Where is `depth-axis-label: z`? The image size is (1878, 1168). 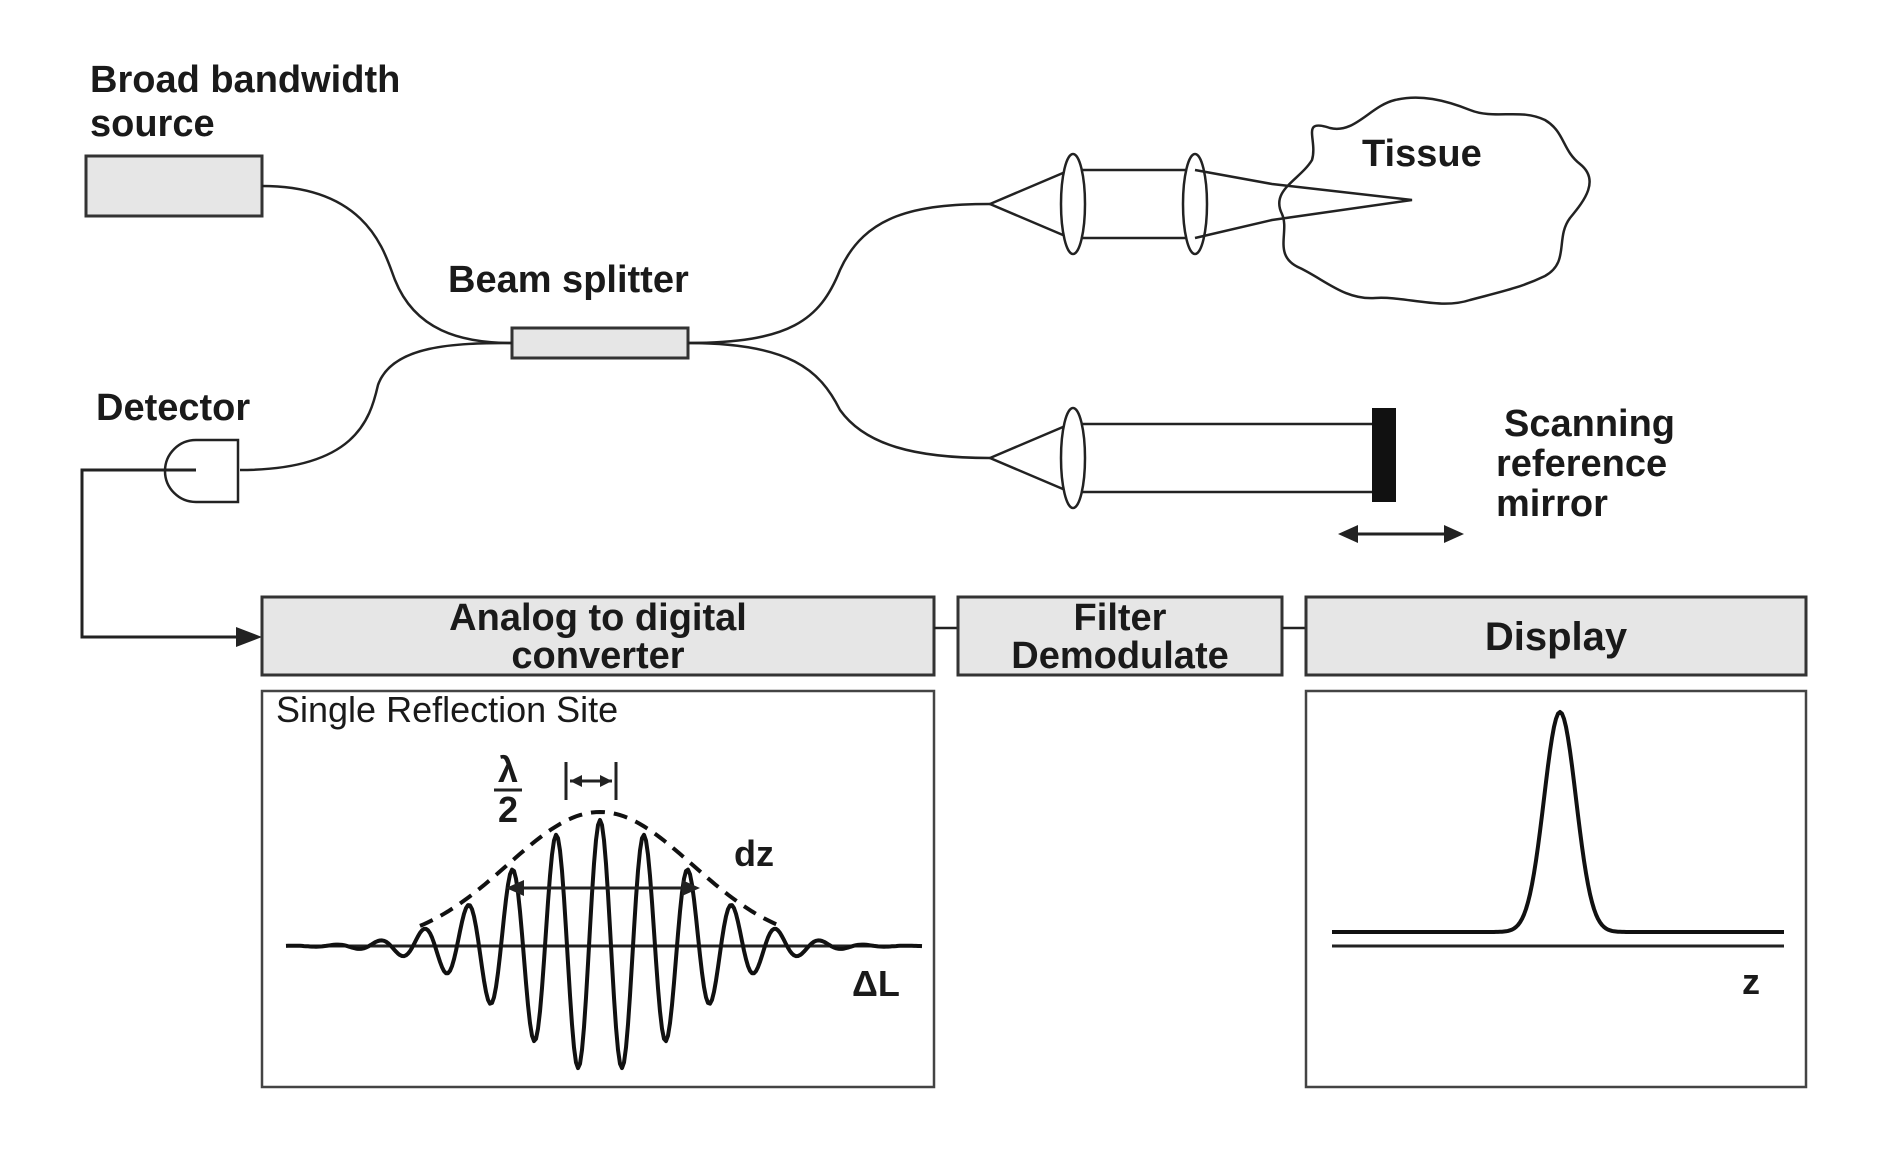
depth-axis-label: z is located at coordinates (1751, 981).